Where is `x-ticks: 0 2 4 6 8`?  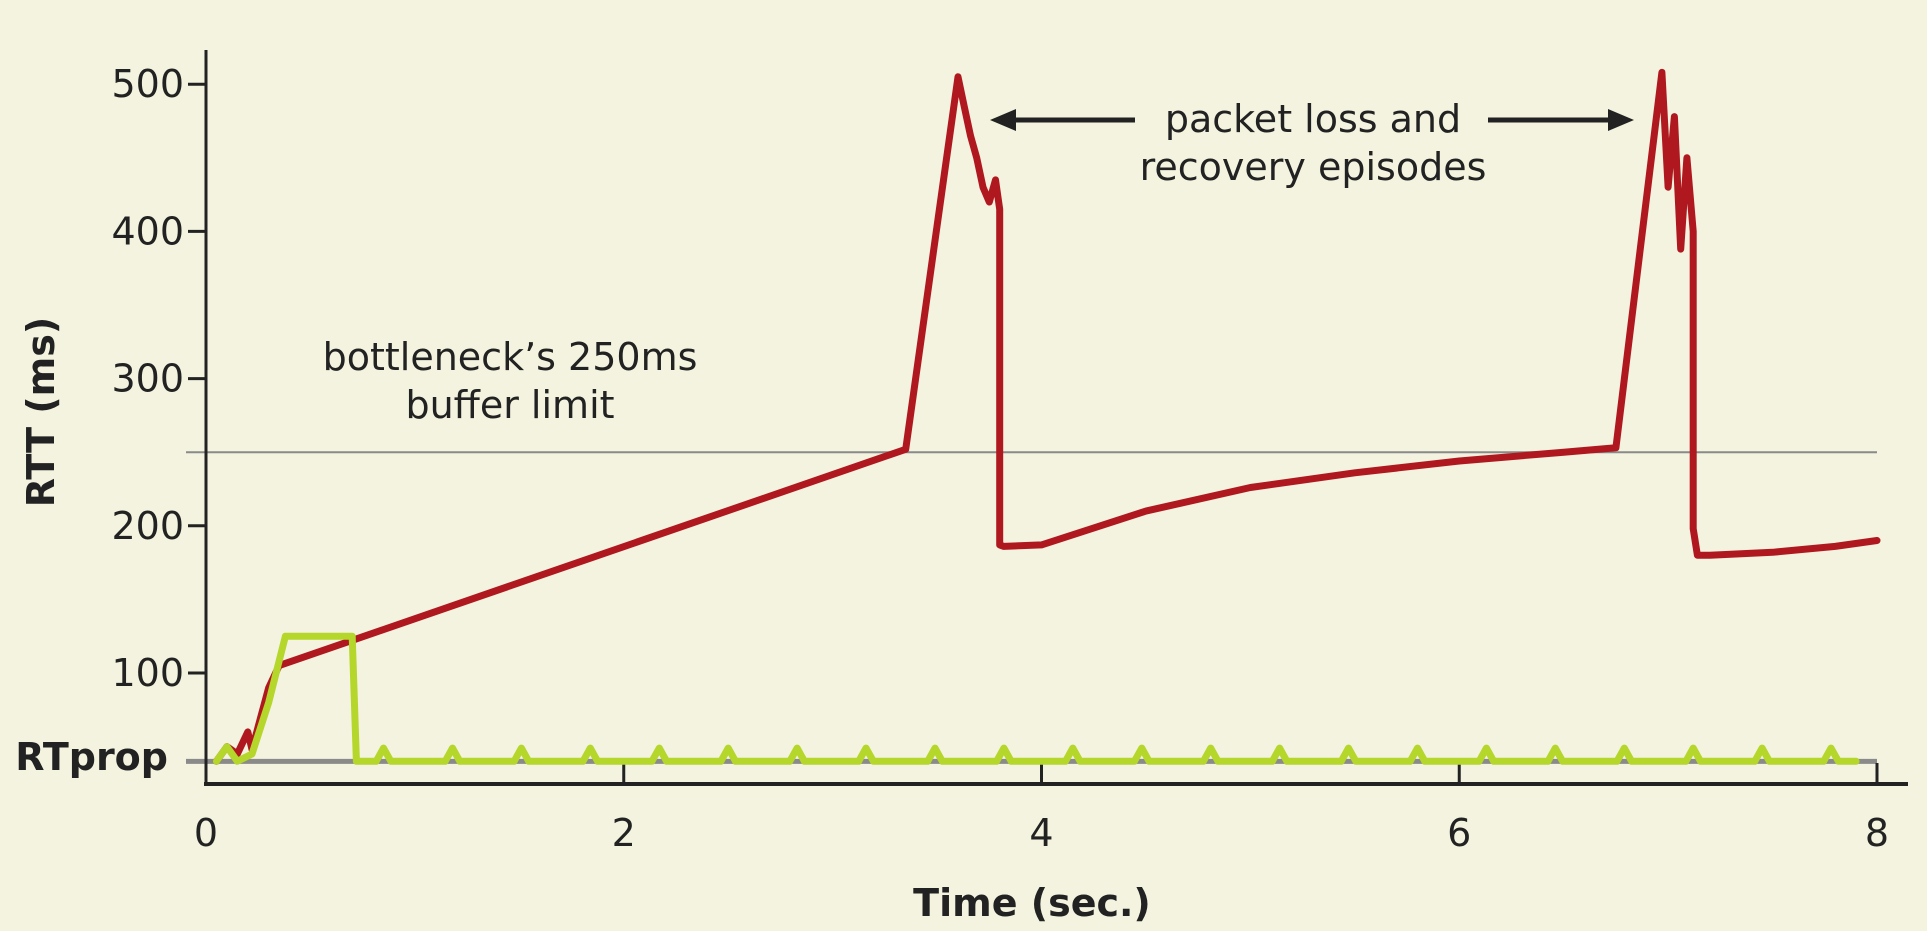 x-ticks: 0 2 4 6 8 is located at coordinates (1041, 809).